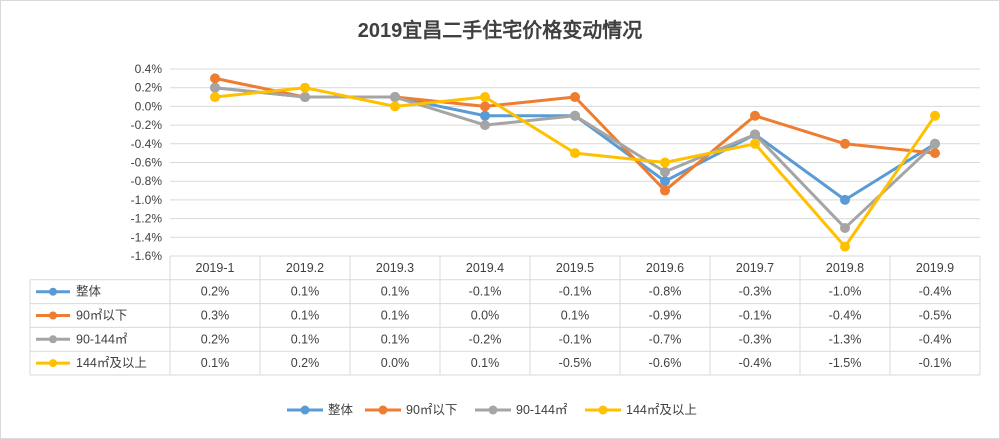 Image resolution: width=1000 pixels, height=439 pixels. What do you see at coordinates (431, 410) in the screenshot?
I see `legend-label: 90㎡以下` at bounding box center [431, 410].